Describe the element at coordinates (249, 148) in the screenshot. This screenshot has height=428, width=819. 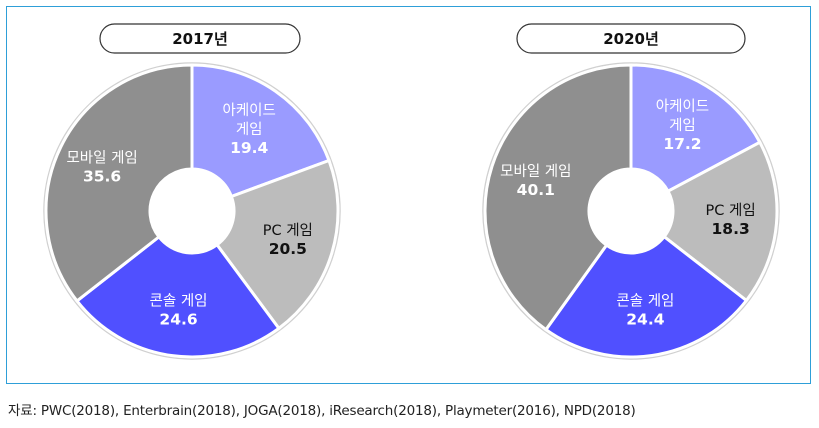
I see `slice-value-label: 19.4` at that location.